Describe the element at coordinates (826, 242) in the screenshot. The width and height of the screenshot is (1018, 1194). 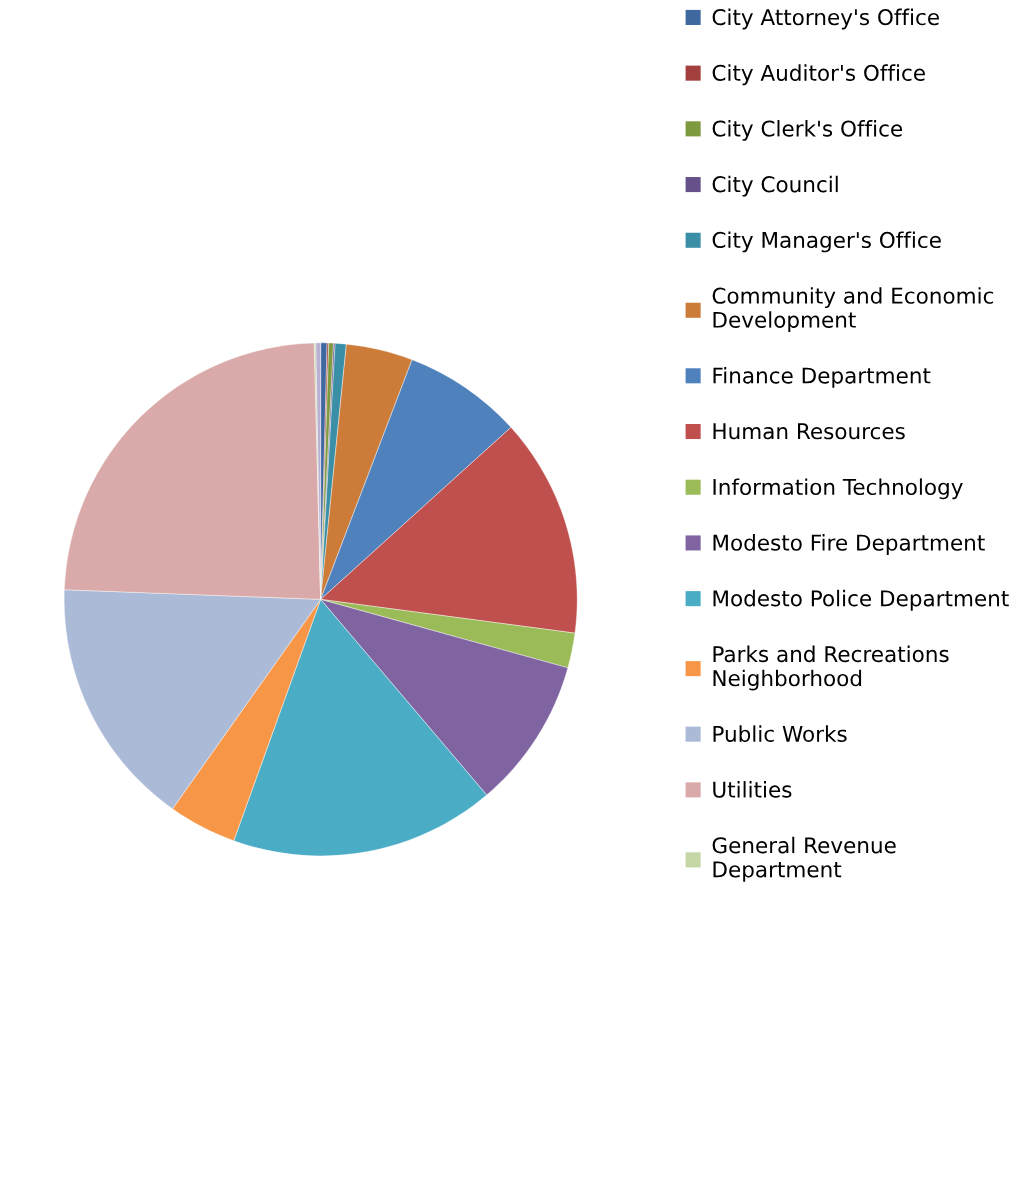
I see `legend-label: City Manager's Office` at that location.